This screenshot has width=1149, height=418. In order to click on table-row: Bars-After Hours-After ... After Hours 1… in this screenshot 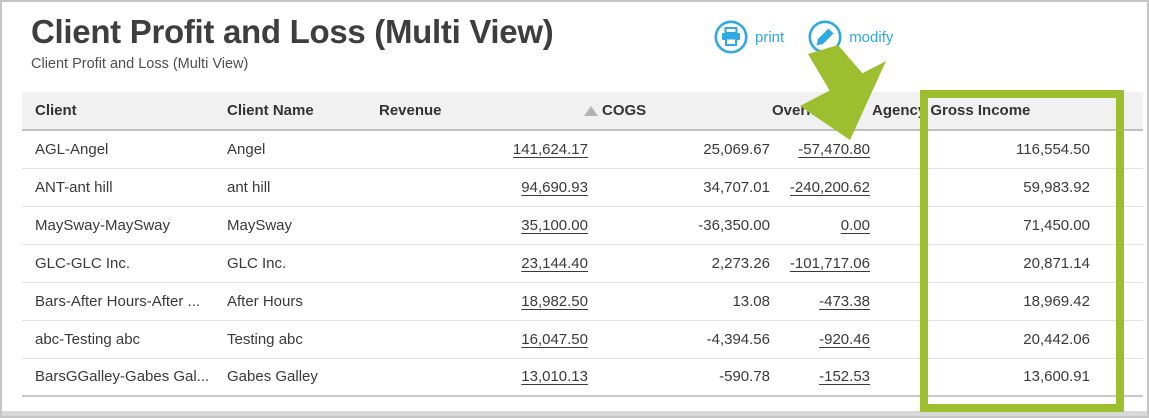, I will do `click(582, 301)`.